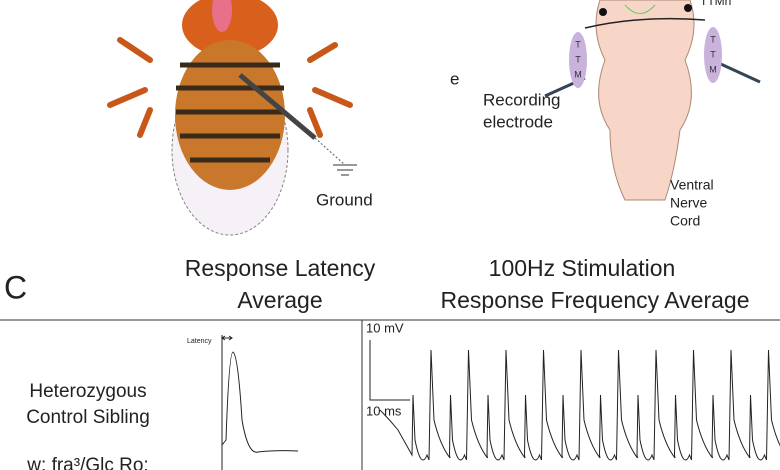 The image size is (780, 470). What do you see at coordinates (87, 391) in the screenshot?
I see `row-label: Heterozygous` at bounding box center [87, 391].